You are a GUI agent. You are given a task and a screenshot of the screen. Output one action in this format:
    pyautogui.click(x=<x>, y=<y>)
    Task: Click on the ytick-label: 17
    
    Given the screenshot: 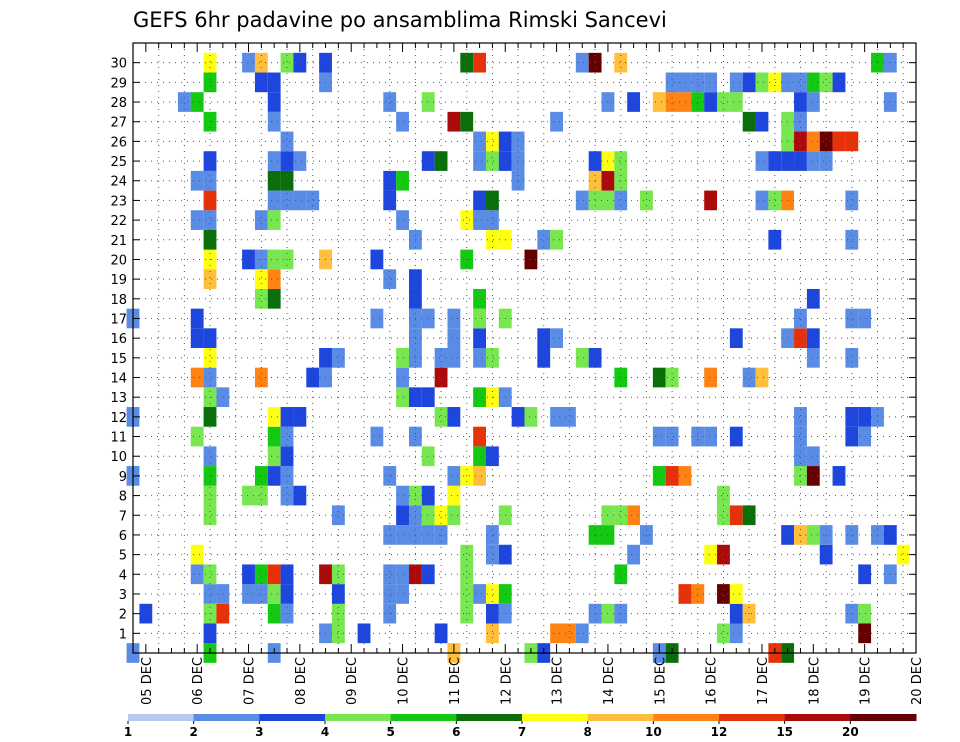 What is the action you would take?
    pyautogui.click(x=118, y=319)
    